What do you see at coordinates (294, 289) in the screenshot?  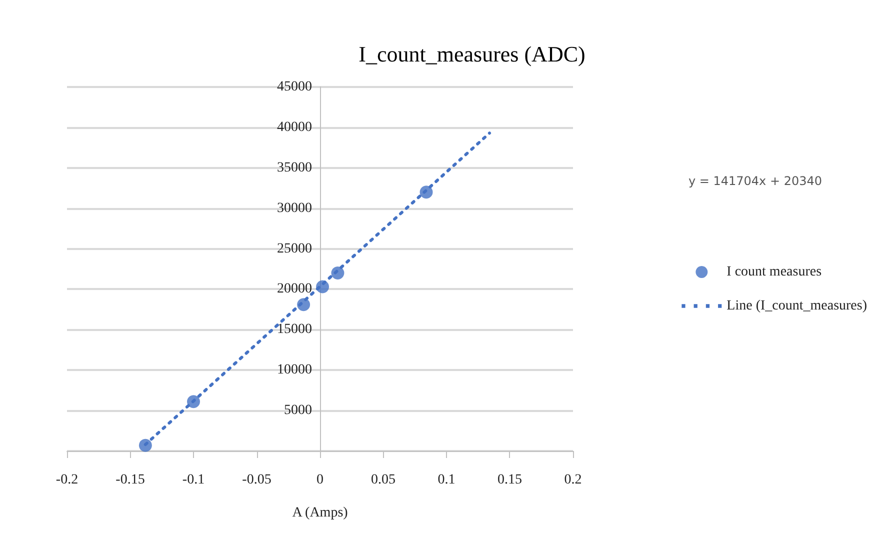 I see `y-tick-label: 20000` at bounding box center [294, 289].